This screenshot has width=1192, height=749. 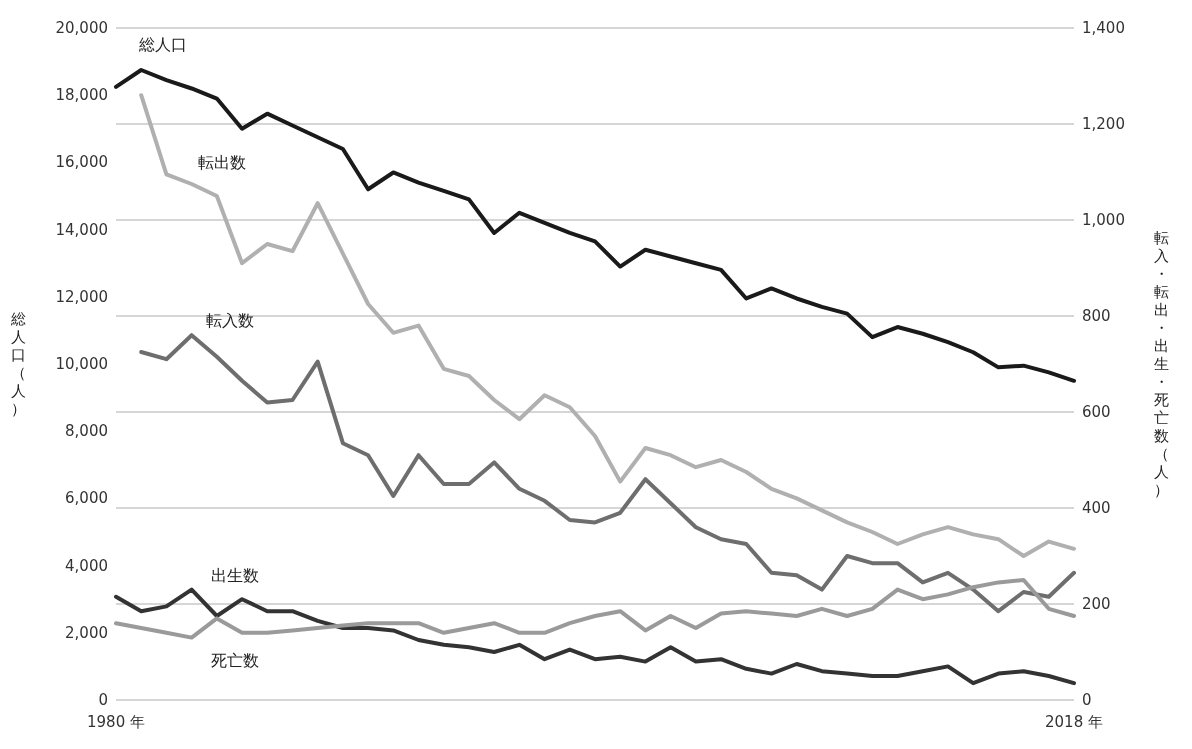 What do you see at coordinates (1074, 721) in the screenshot?
I see `x-tick-label: 2018 年` at bounding box center [1074, 721].